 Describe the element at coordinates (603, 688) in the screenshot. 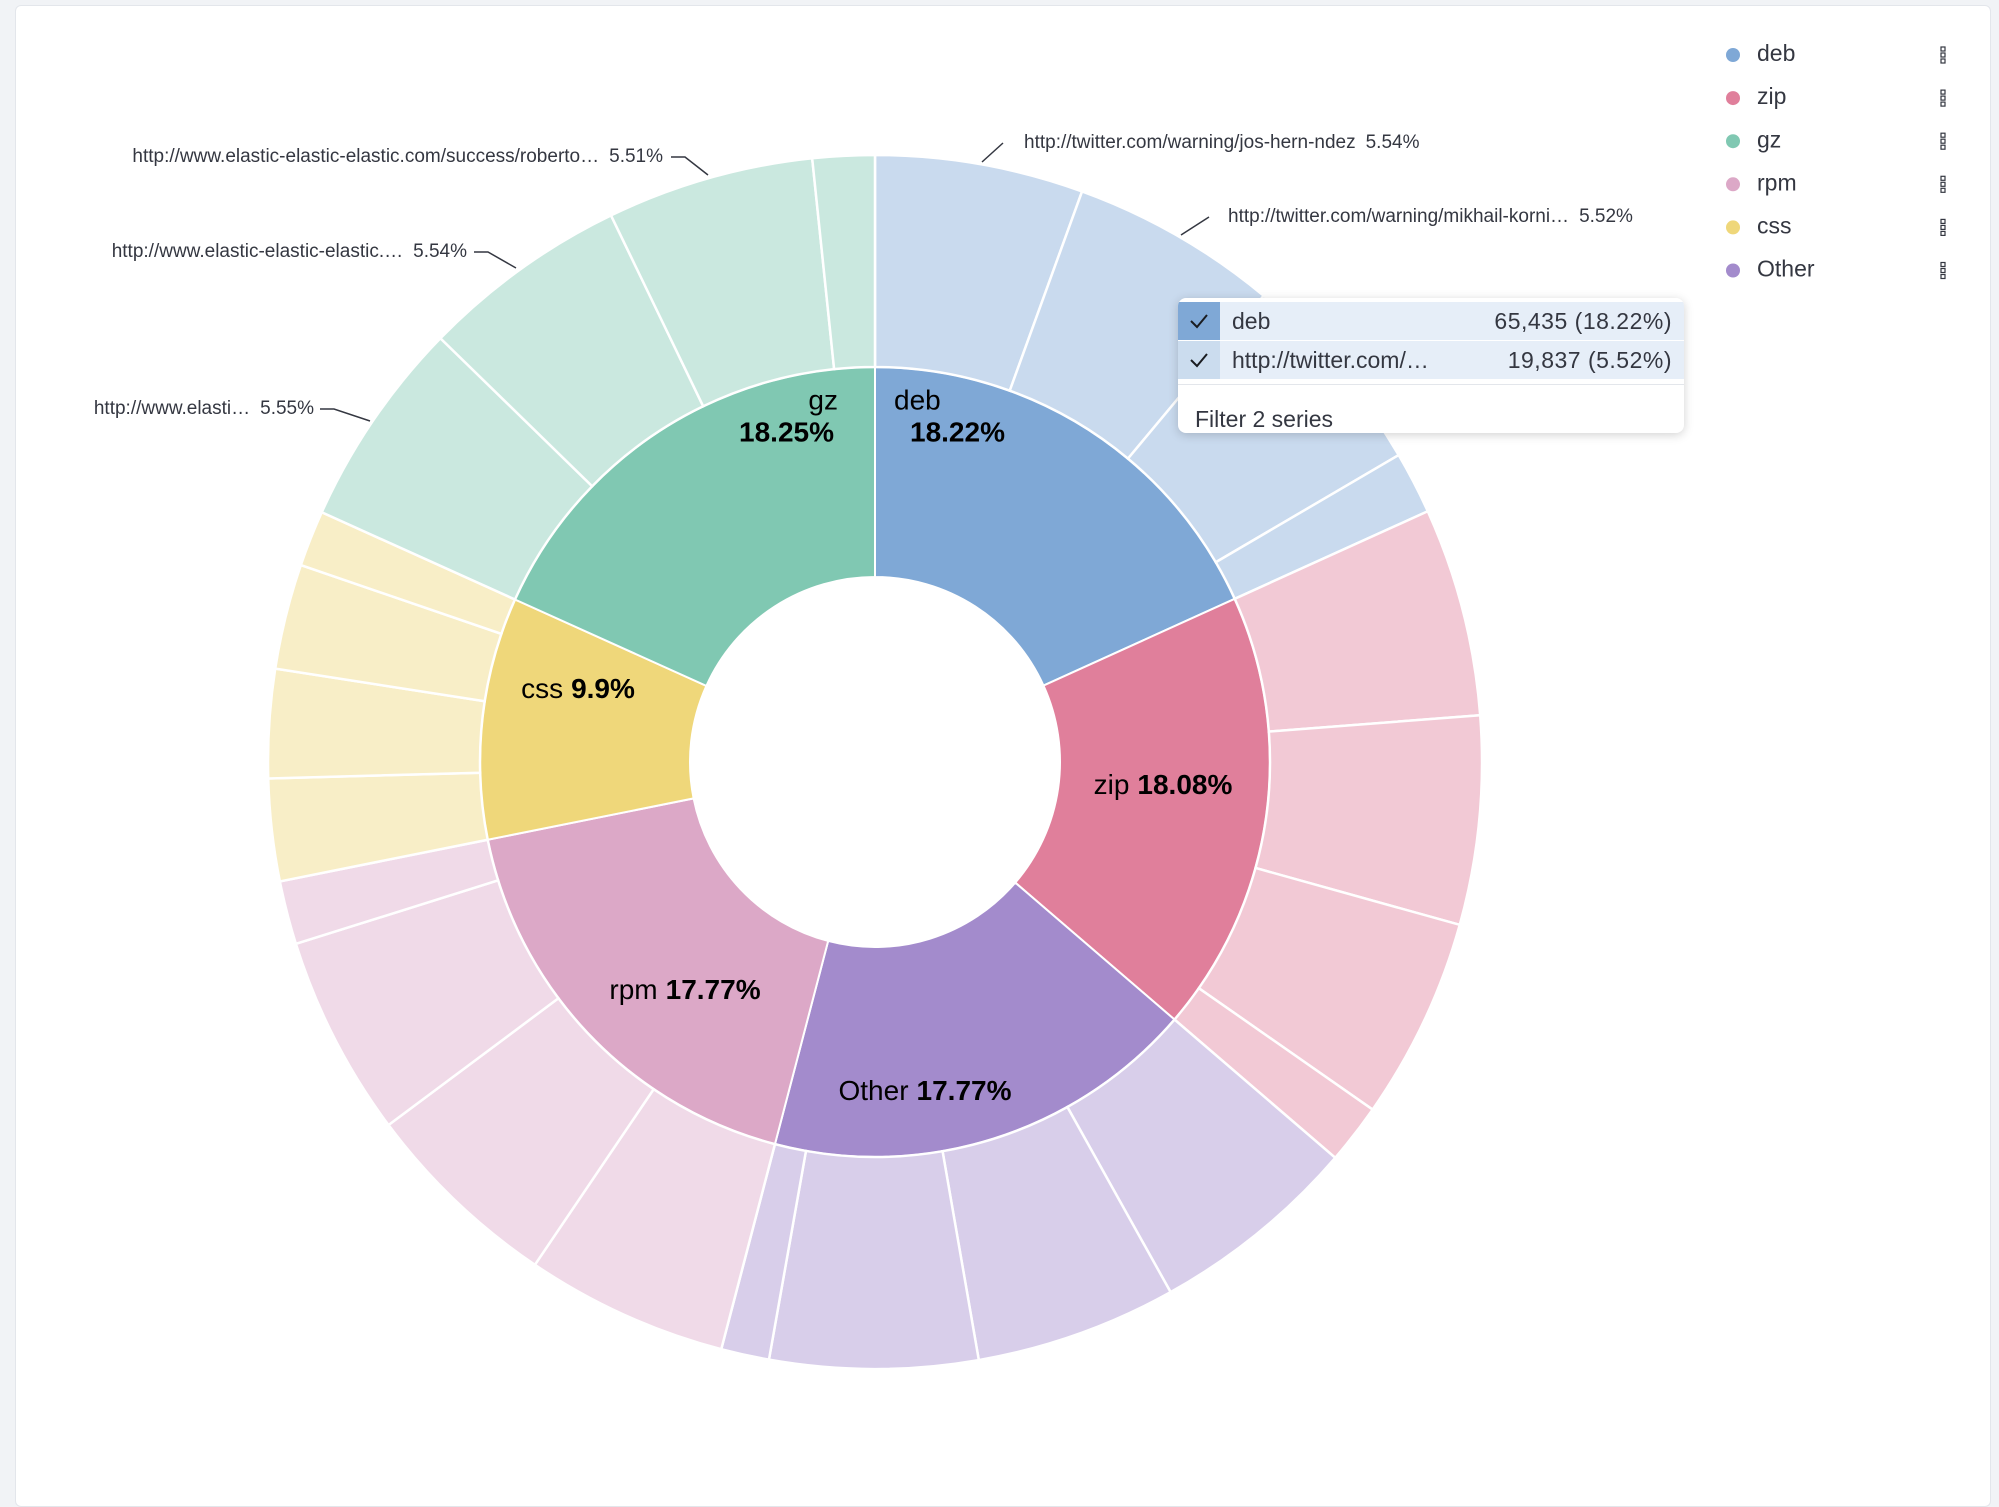

I see `segment-value-label: 9.9%` at that location.